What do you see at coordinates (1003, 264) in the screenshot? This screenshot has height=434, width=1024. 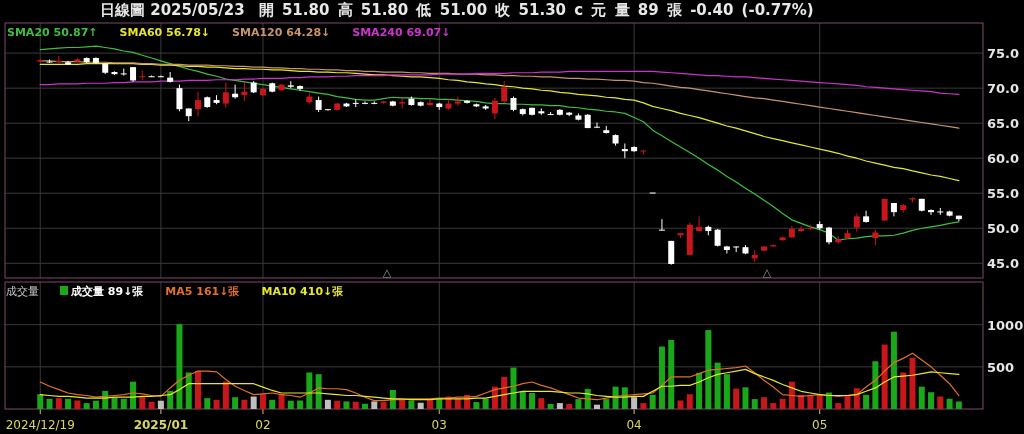 I see `y-tick-label: 45.0` at bounding box center [1003, 264].